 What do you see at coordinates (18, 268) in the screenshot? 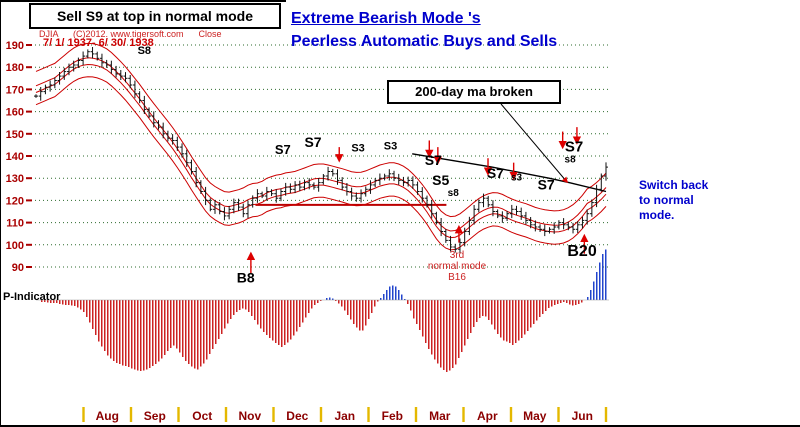
I see `y-tick-label: 90` at bounding box center [18, 268].